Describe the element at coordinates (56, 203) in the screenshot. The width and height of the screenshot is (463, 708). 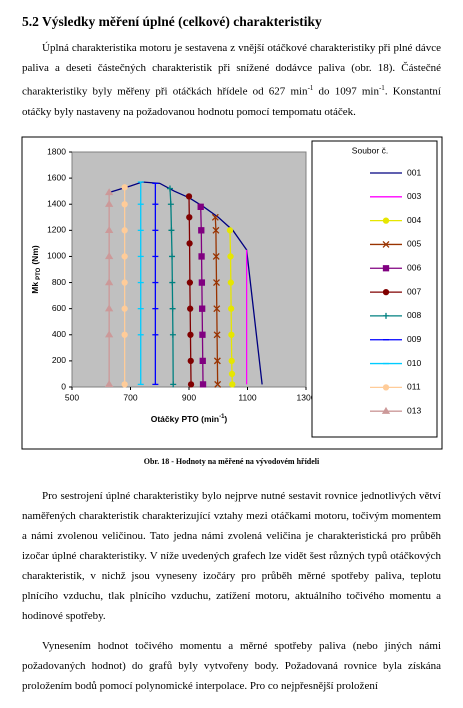
I see `y-tick-label: 1400` at that location.